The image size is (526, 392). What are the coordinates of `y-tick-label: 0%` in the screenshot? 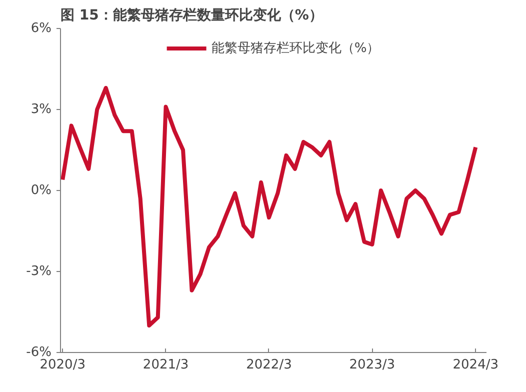 It's located at (41, 190).